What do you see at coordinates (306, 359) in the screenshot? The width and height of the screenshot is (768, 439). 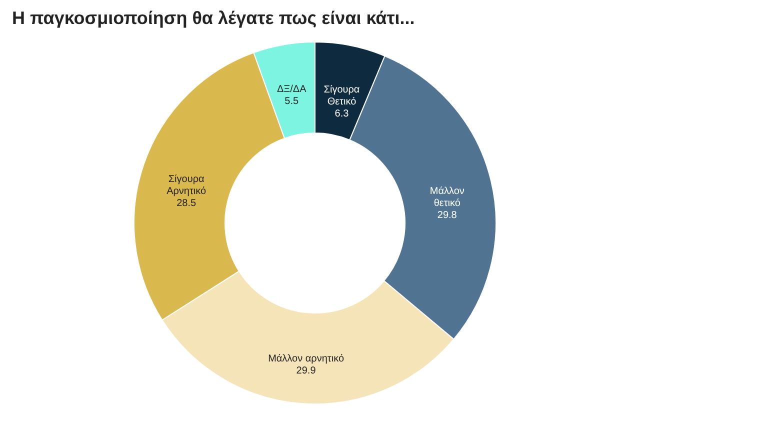 I see `slice-label: Μάλλον αρνητικό` at bounding box center [306, 359].